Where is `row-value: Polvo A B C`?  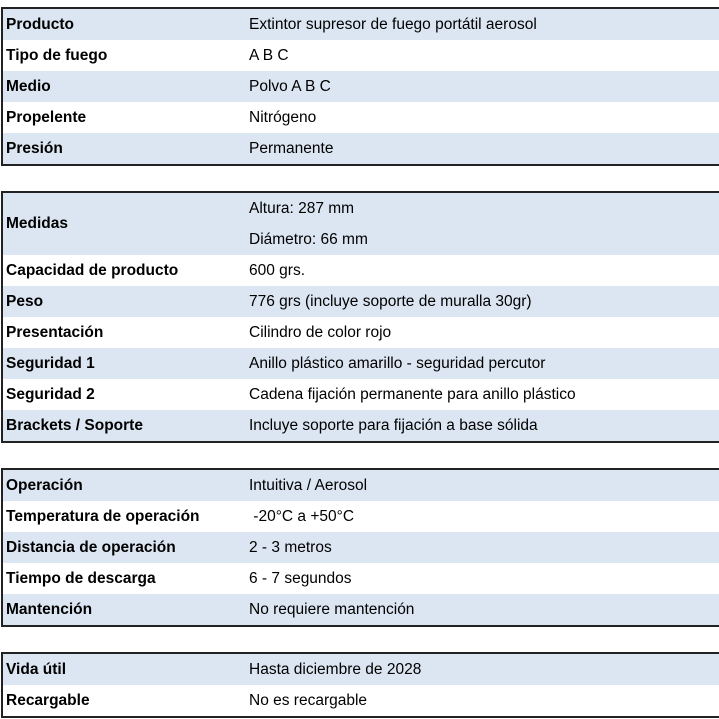
row-value: Polvo A B C is located at coordinates (290, 86).